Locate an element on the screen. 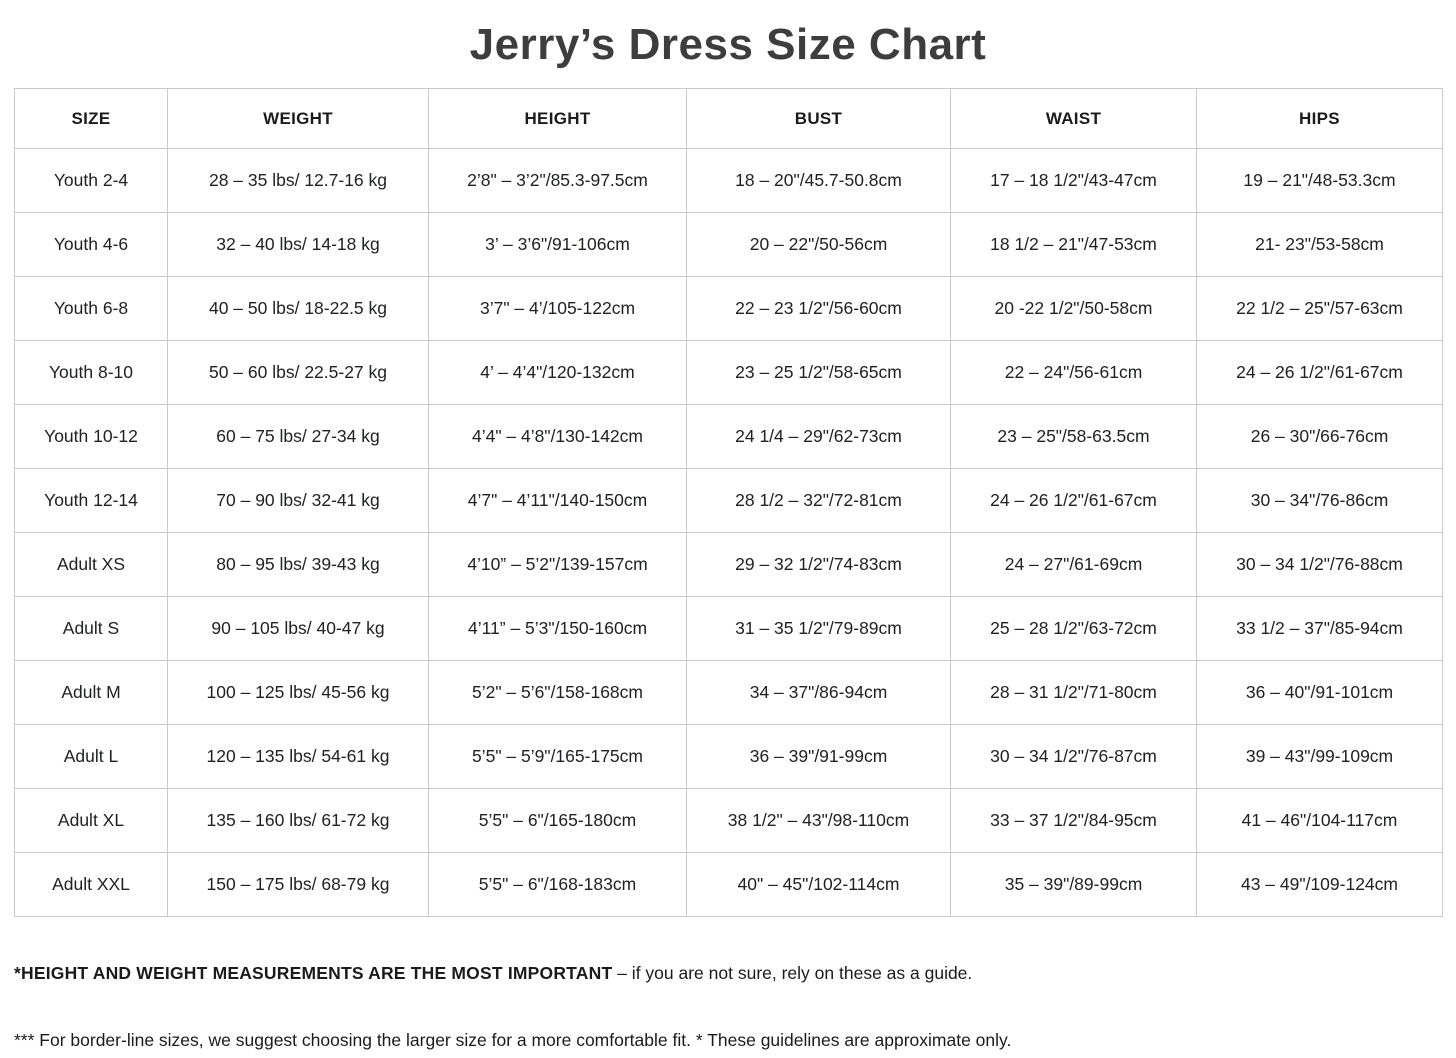 The width and height of the screenshot is (1456, 1058). table-cell: 20 – 22"/50-56cm is located at coordinates (818, 244).